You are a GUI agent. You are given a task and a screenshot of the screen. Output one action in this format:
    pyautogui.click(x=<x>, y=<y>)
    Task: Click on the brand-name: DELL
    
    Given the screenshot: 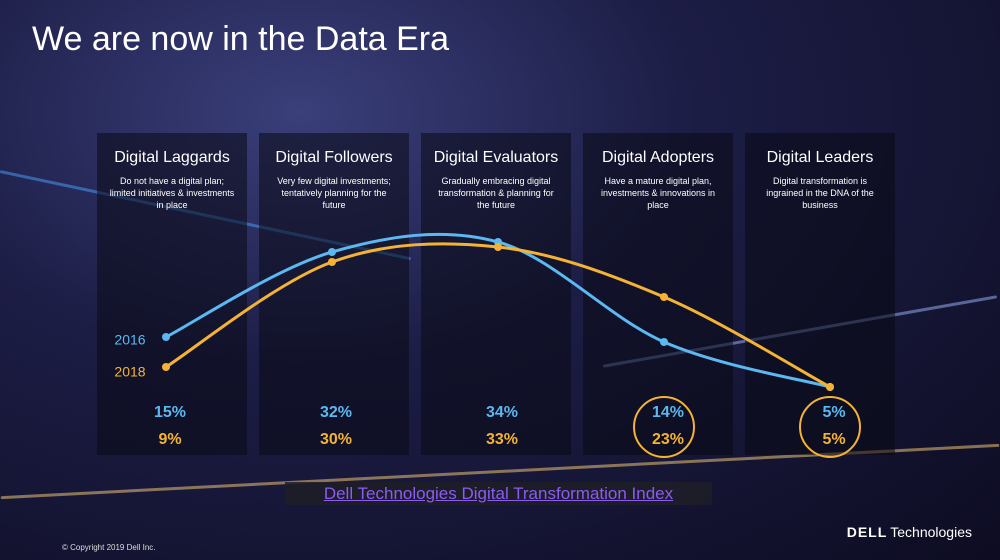 What is the action you would take?
    pyautogui.click(x=867, y=532)
    